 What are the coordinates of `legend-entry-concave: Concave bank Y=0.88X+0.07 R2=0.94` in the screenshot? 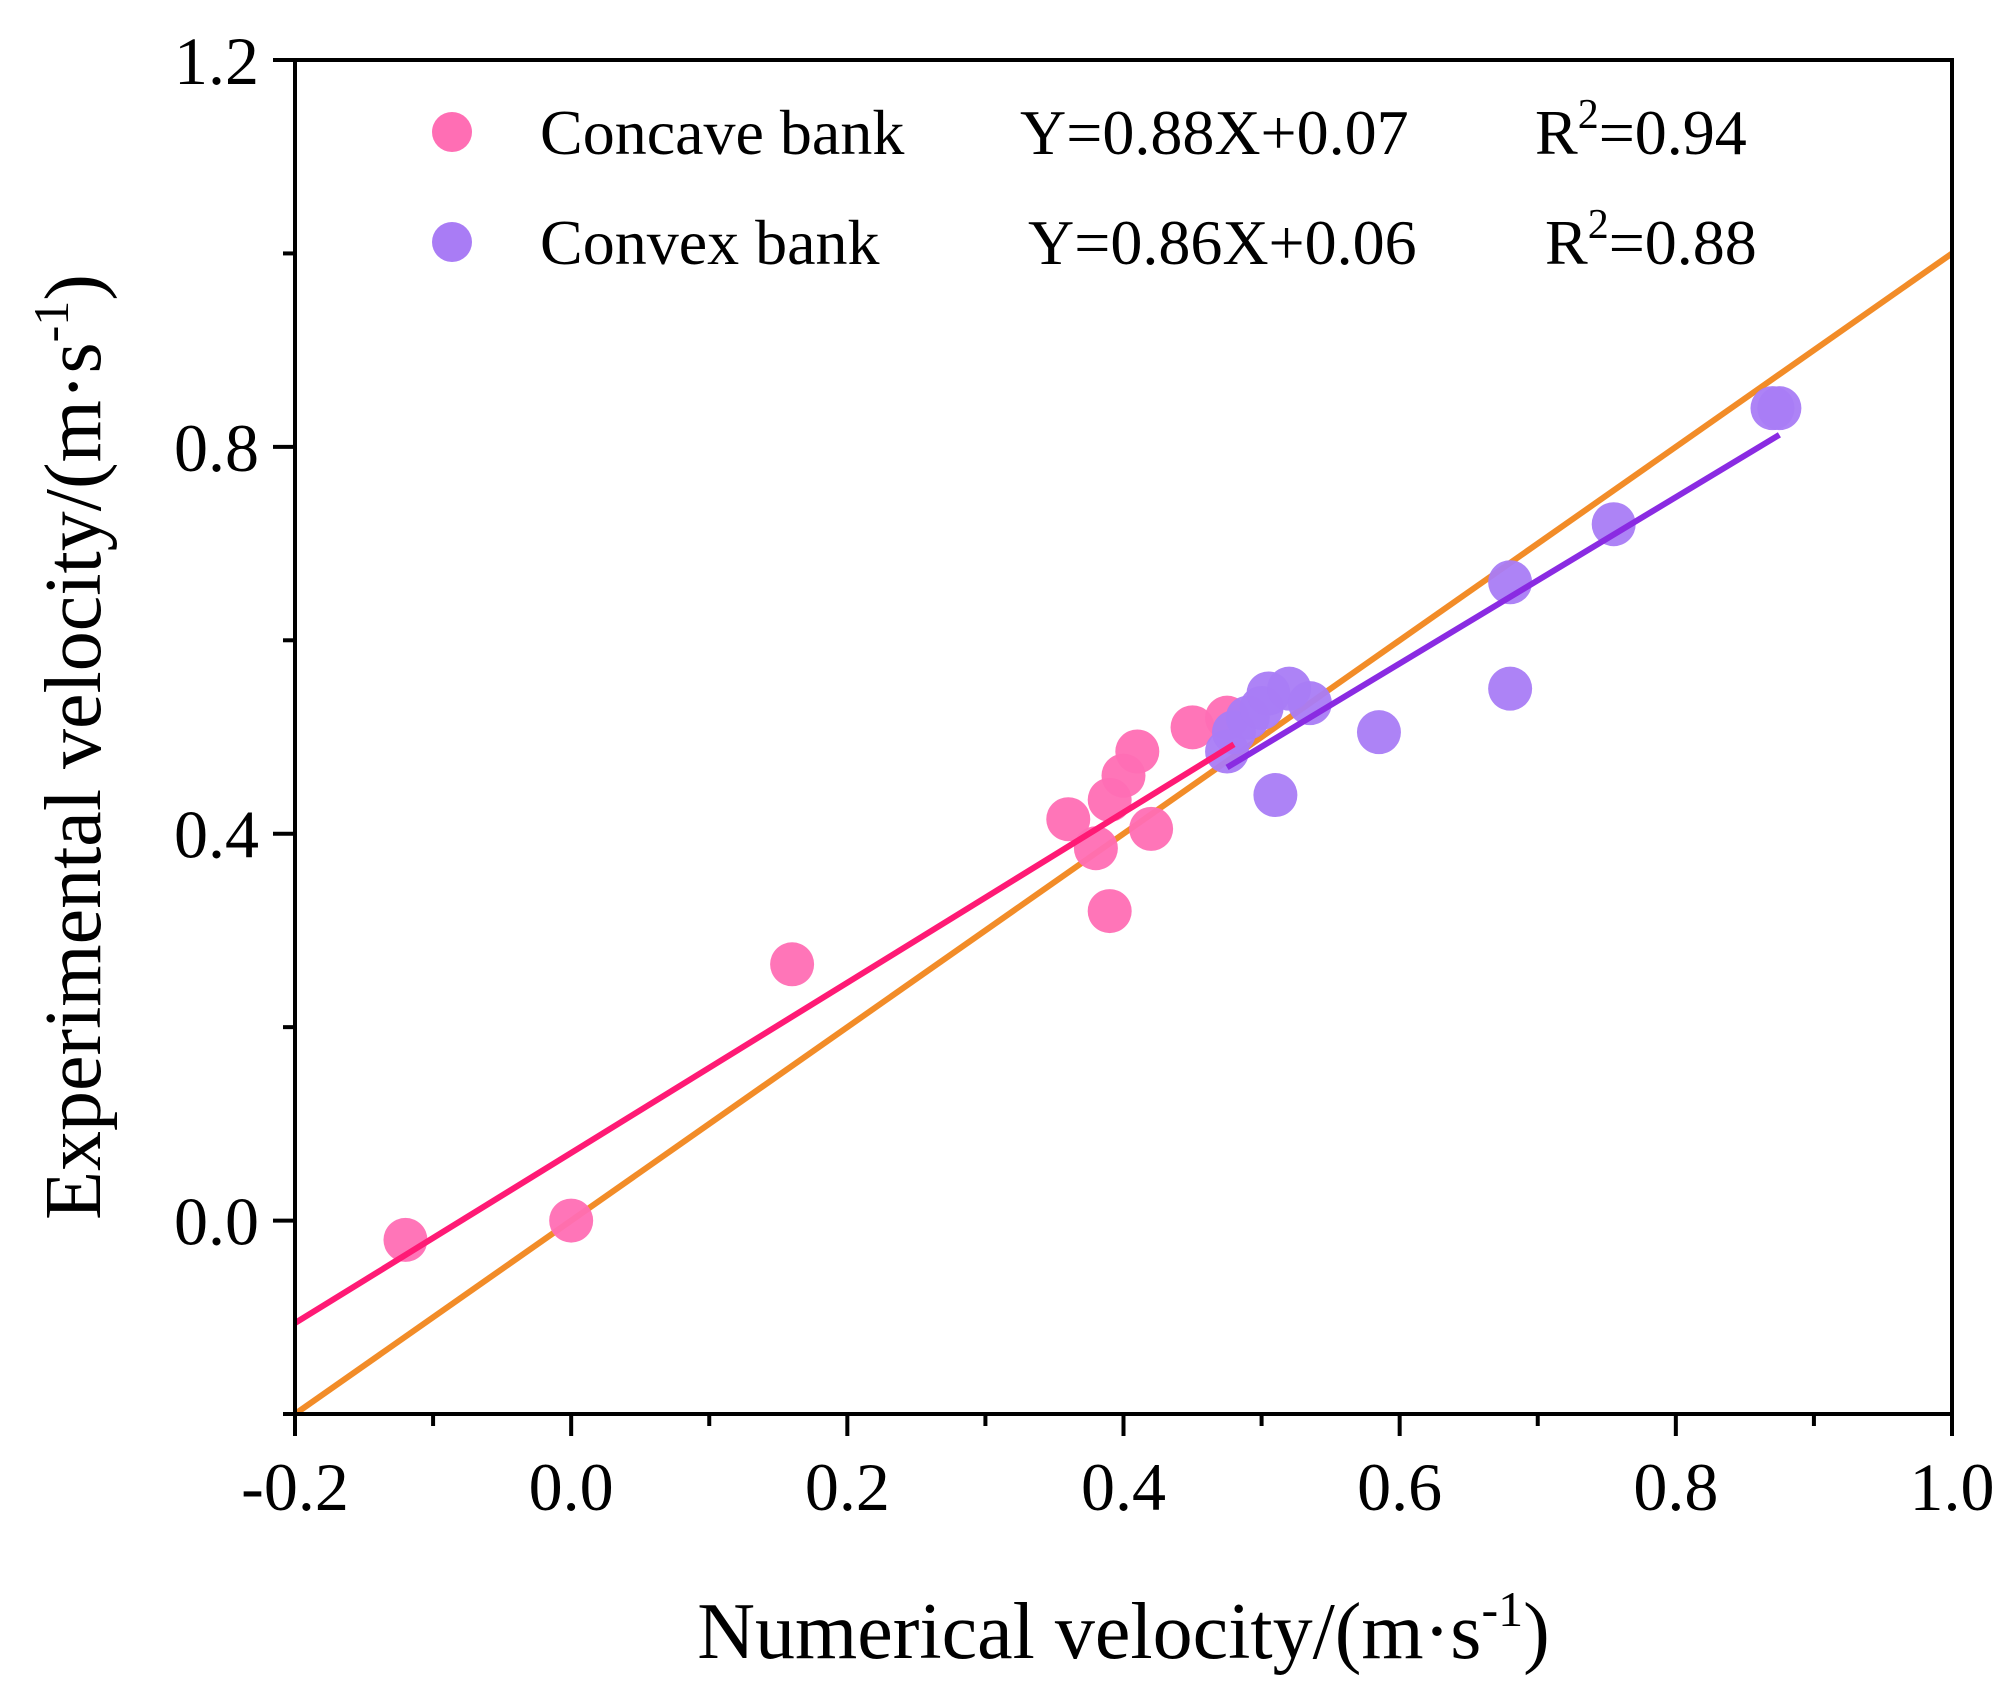 It's located at (1143, 130).